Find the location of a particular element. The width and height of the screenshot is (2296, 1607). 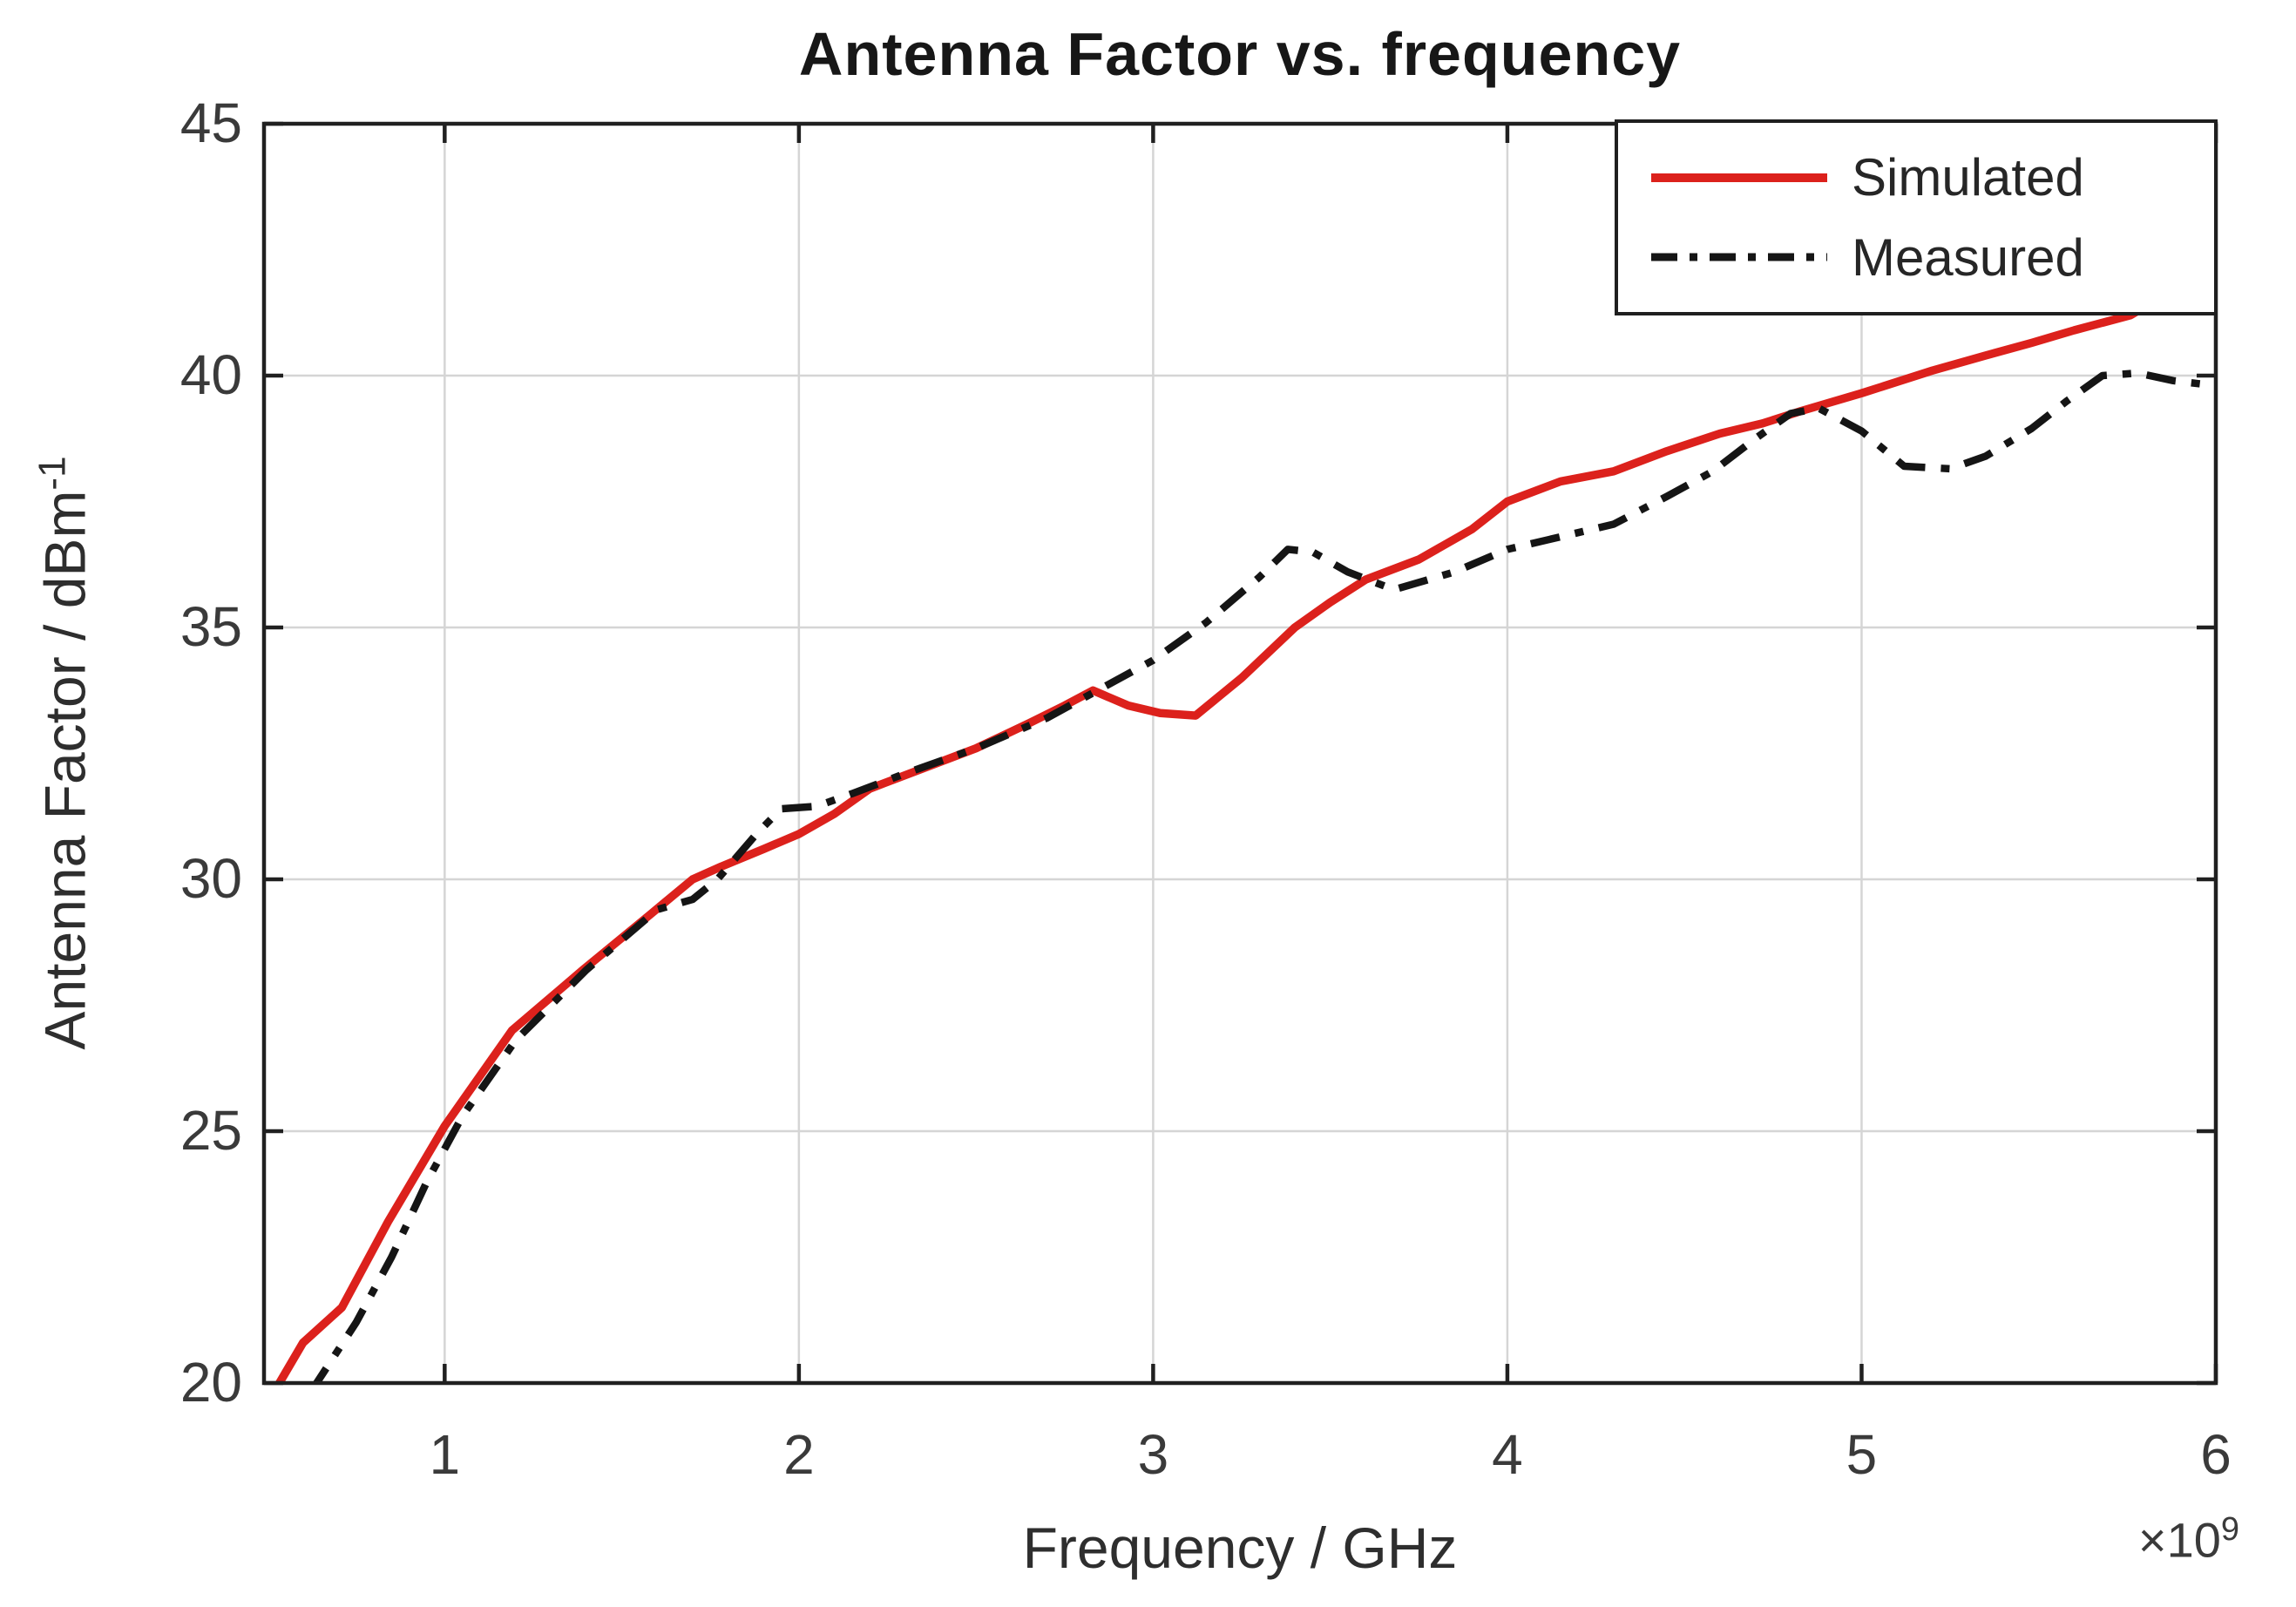

y-tick-label: 25 is located at coordinates (210, 1130).